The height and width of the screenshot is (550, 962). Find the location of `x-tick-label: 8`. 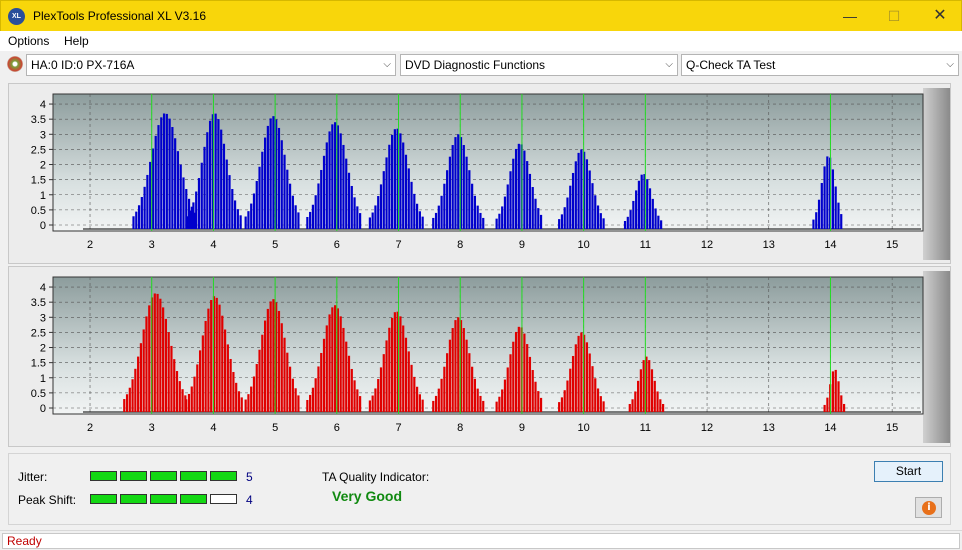

x-tick-label: 8 is located at coordinates (460, 245).